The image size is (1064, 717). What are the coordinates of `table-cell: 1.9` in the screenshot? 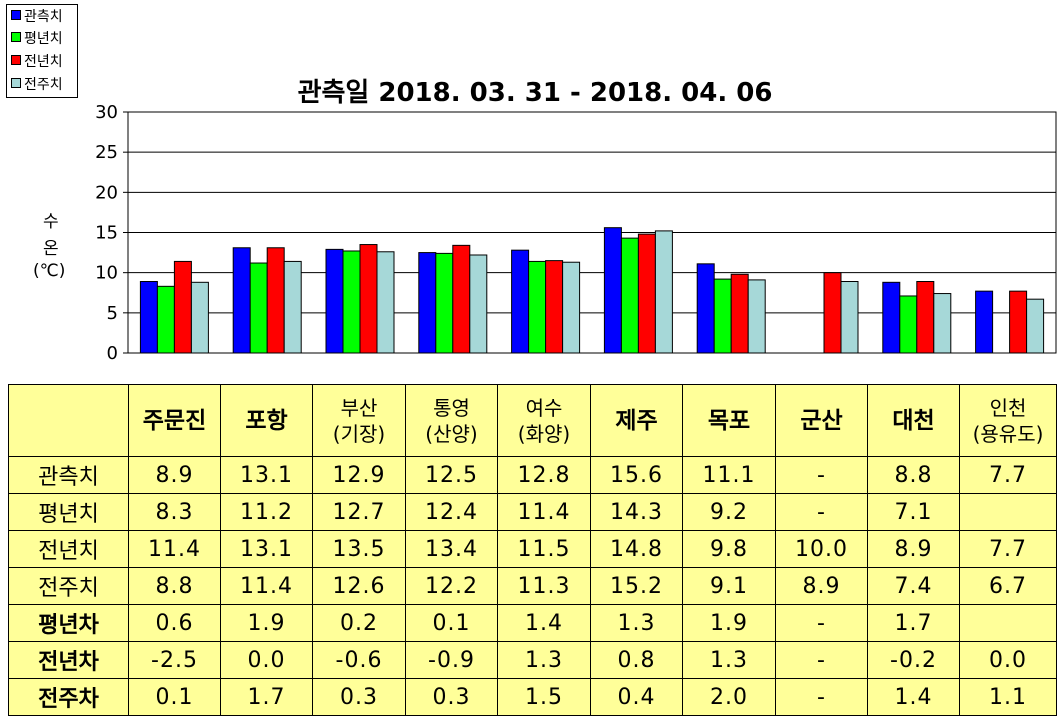 It's located at (729, 623).